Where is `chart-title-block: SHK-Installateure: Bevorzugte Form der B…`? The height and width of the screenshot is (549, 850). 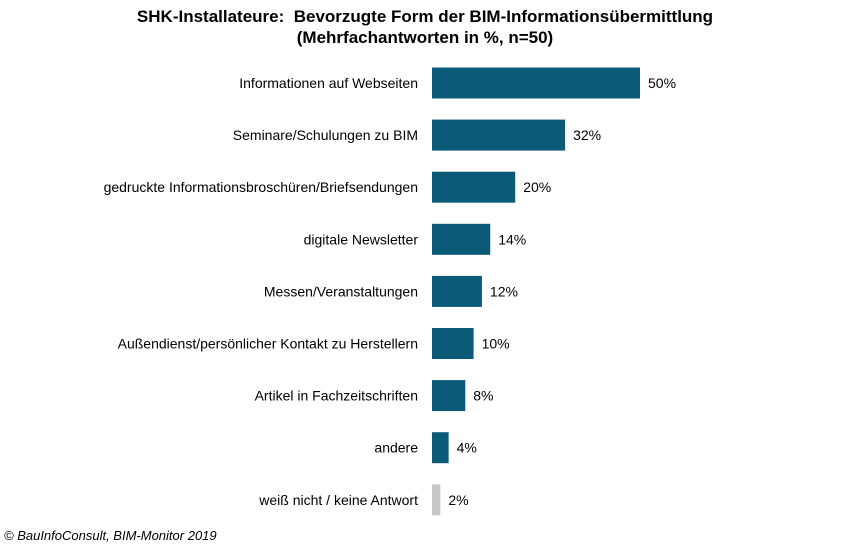 chart-title-block: SHK-Installateure: Bevorzugte Form der B… is located at coordinates (425, 27).